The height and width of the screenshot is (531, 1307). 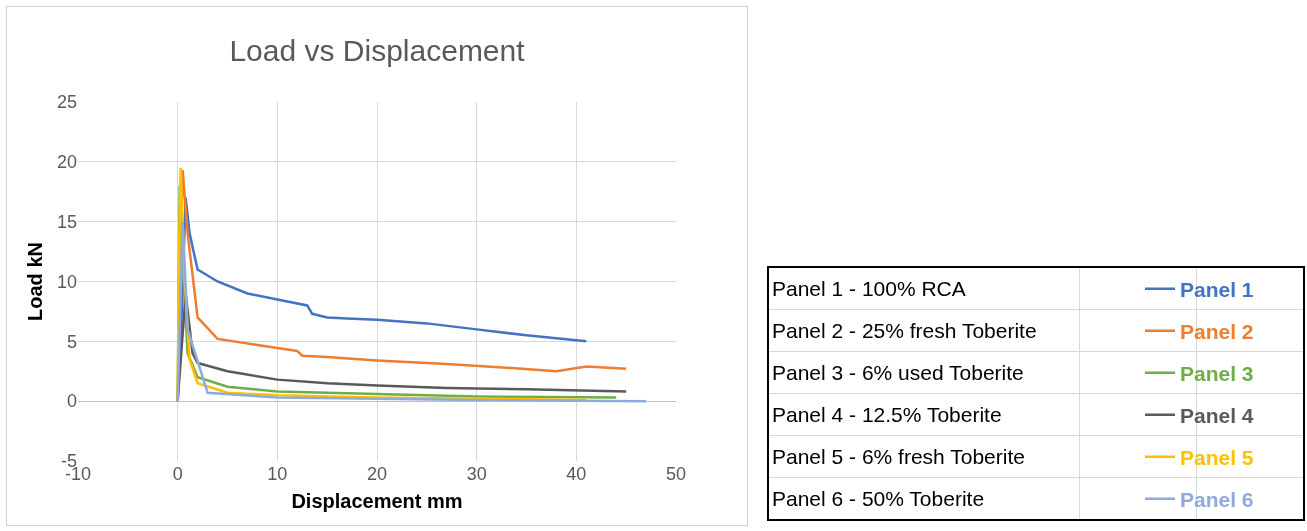 What do you see at coordinates (676, 474) in the screenshot?
I see `x-tick-label: 50` at bounding box center [676, 474].